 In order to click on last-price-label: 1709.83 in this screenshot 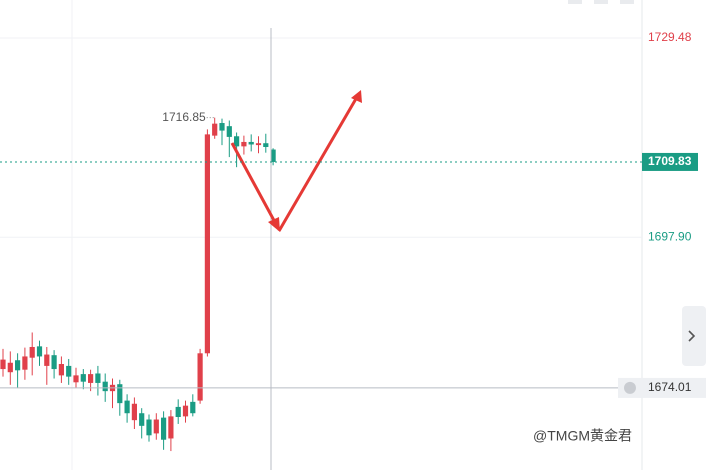, I will do `click(670, 161)`.